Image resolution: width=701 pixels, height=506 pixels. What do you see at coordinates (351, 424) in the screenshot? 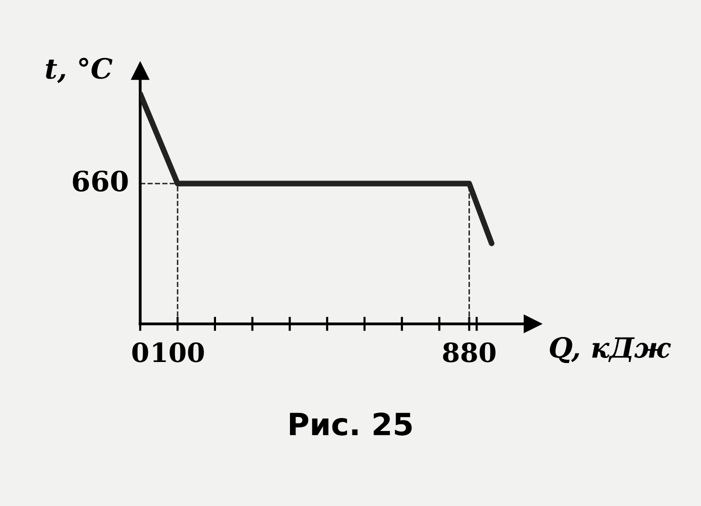
I see `text: Рис. 25` at bounding box center [351, 424].